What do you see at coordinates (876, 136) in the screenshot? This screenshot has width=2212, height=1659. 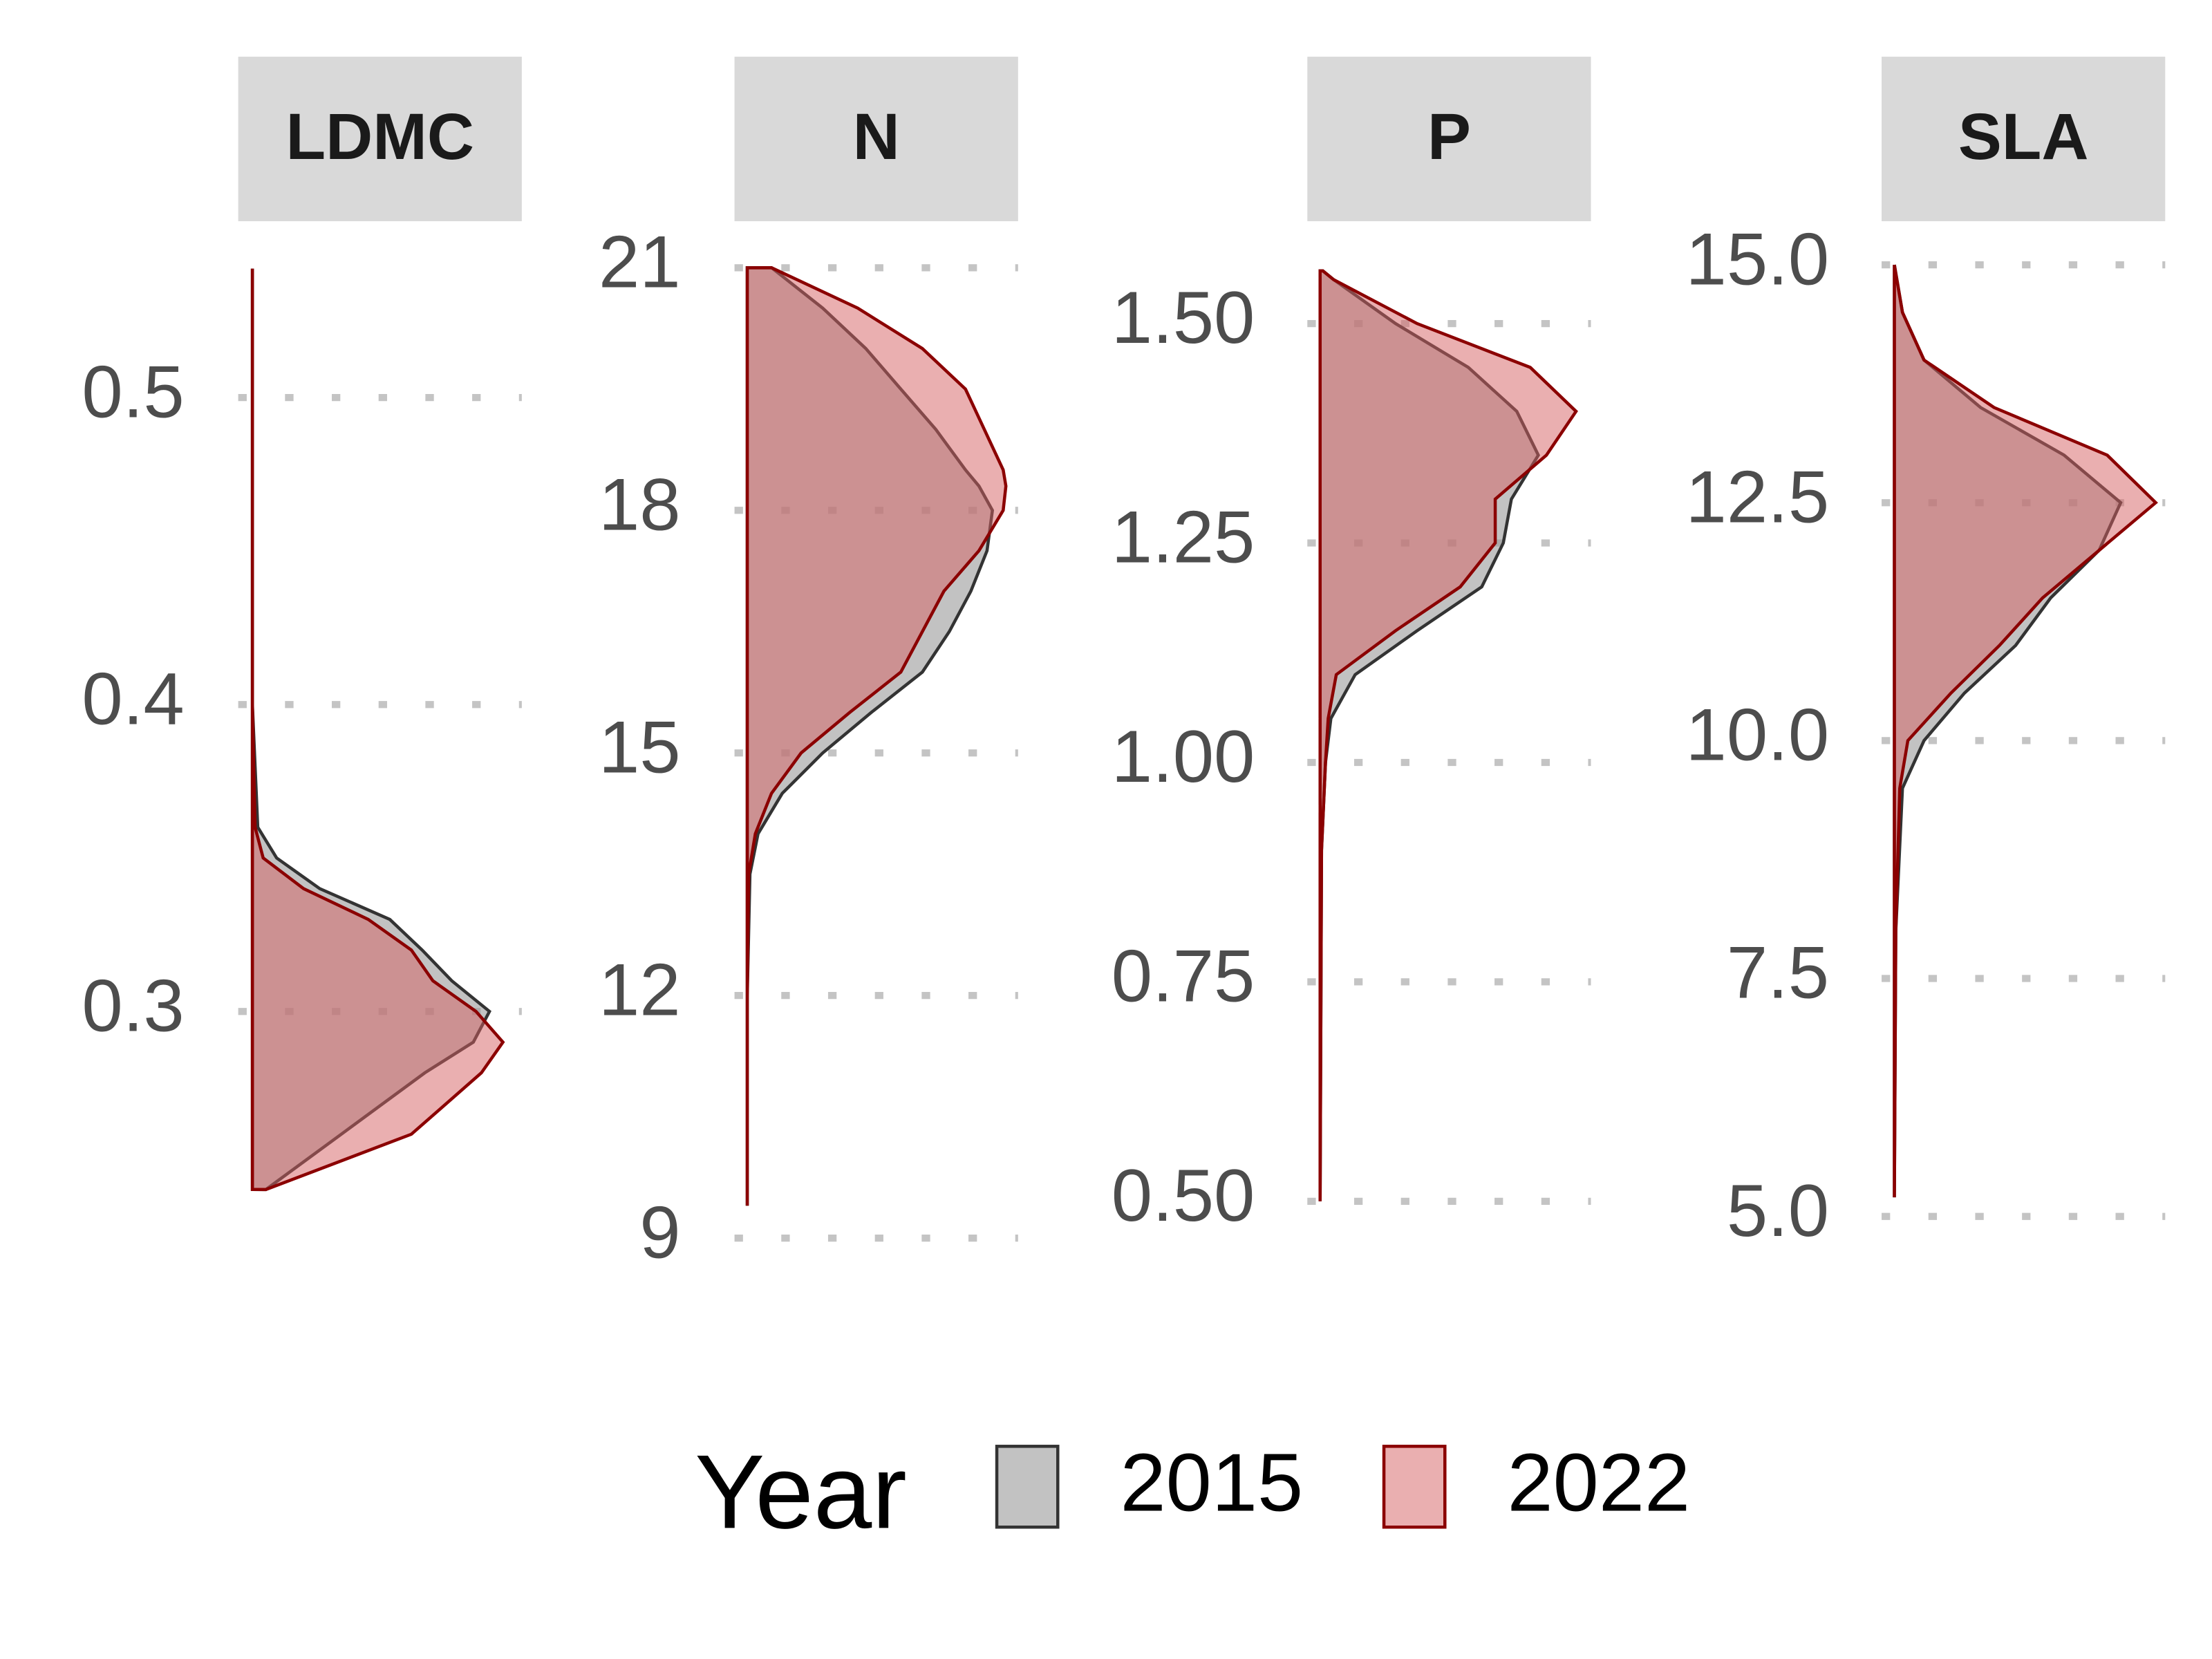 I see `strip-label: N` at bounding box center [876, 136].